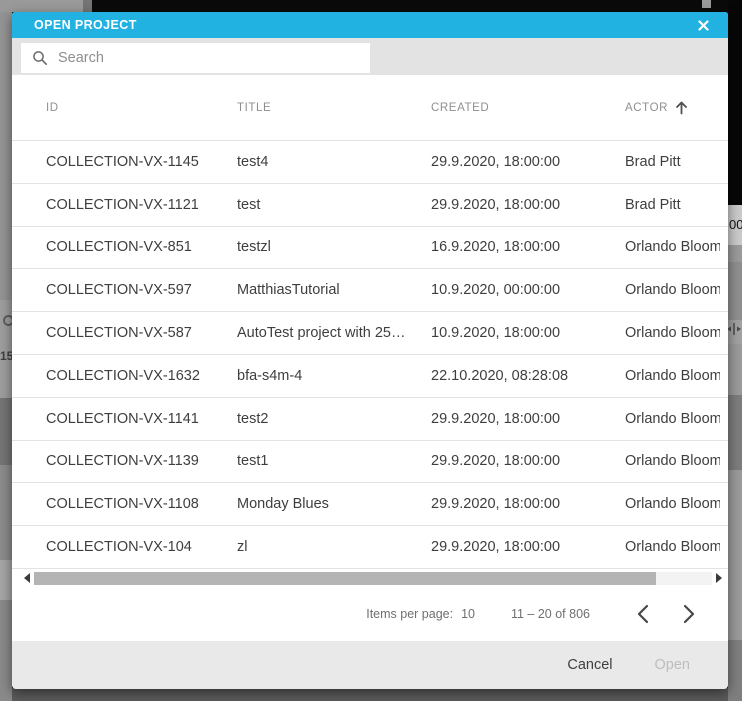 Image resolution: width=742 pixels, height=701 pixels. What do you see at coordinates (500, 375) in the screenshot?
I see `cell-created: 22.10.2020, 08:28:08` at bounding box center [500, 375].